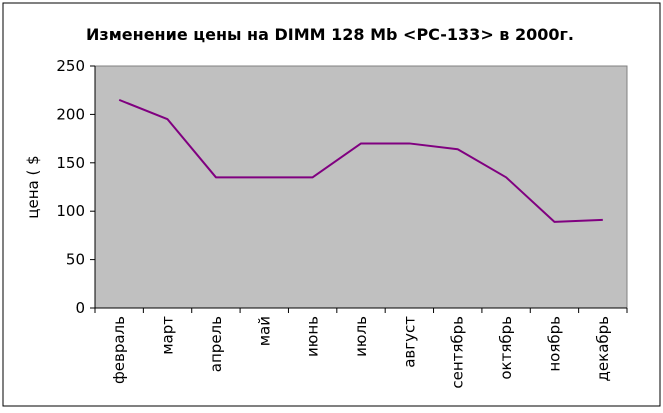  Describe the element at coordinates (119, 350) in the screenshot. I see `x-tick-label: февраль` at that location.